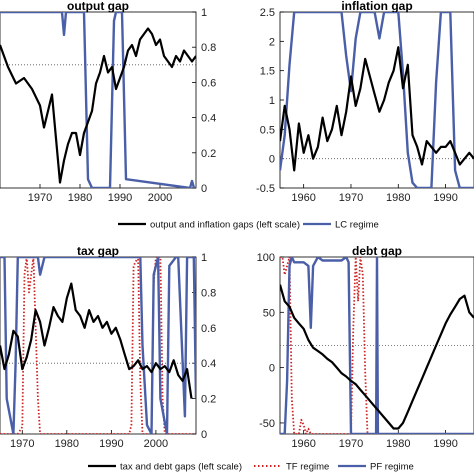 Image resolution: width=474 pixels, height=474 pixels. What do you see at coordinates (208, 154) in the screenshot?
I see `output-gap-y2-tick-label: 0.2` at bounding box center [208, 154].